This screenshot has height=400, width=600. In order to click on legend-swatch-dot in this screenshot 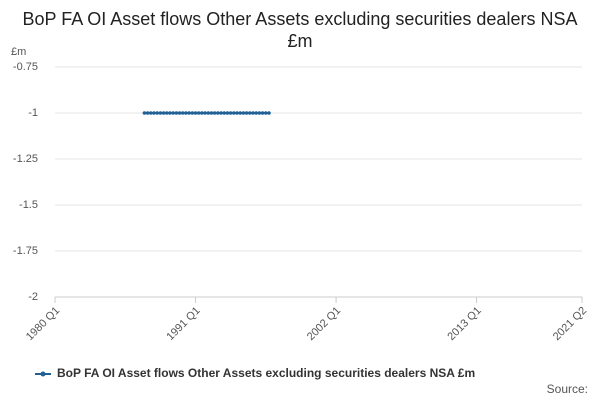, I will do `click(43, 374)`.